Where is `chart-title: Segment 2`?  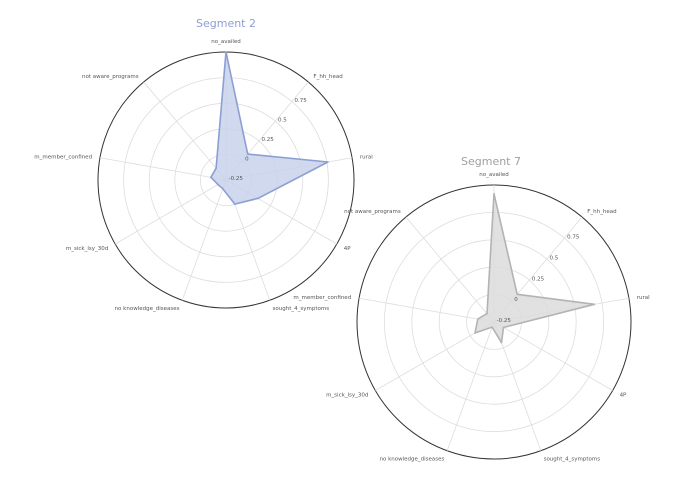
chart-title: Segment 2 is located at coordinates (226, 23).